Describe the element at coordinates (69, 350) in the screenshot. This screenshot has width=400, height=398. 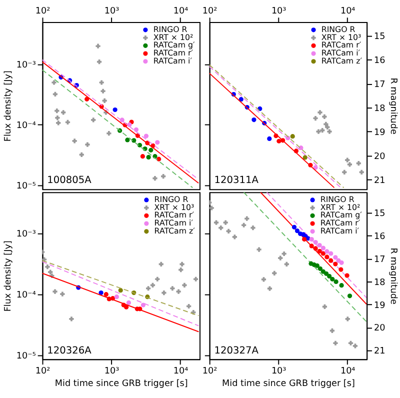
I see `annotation: 120326A` at that location.